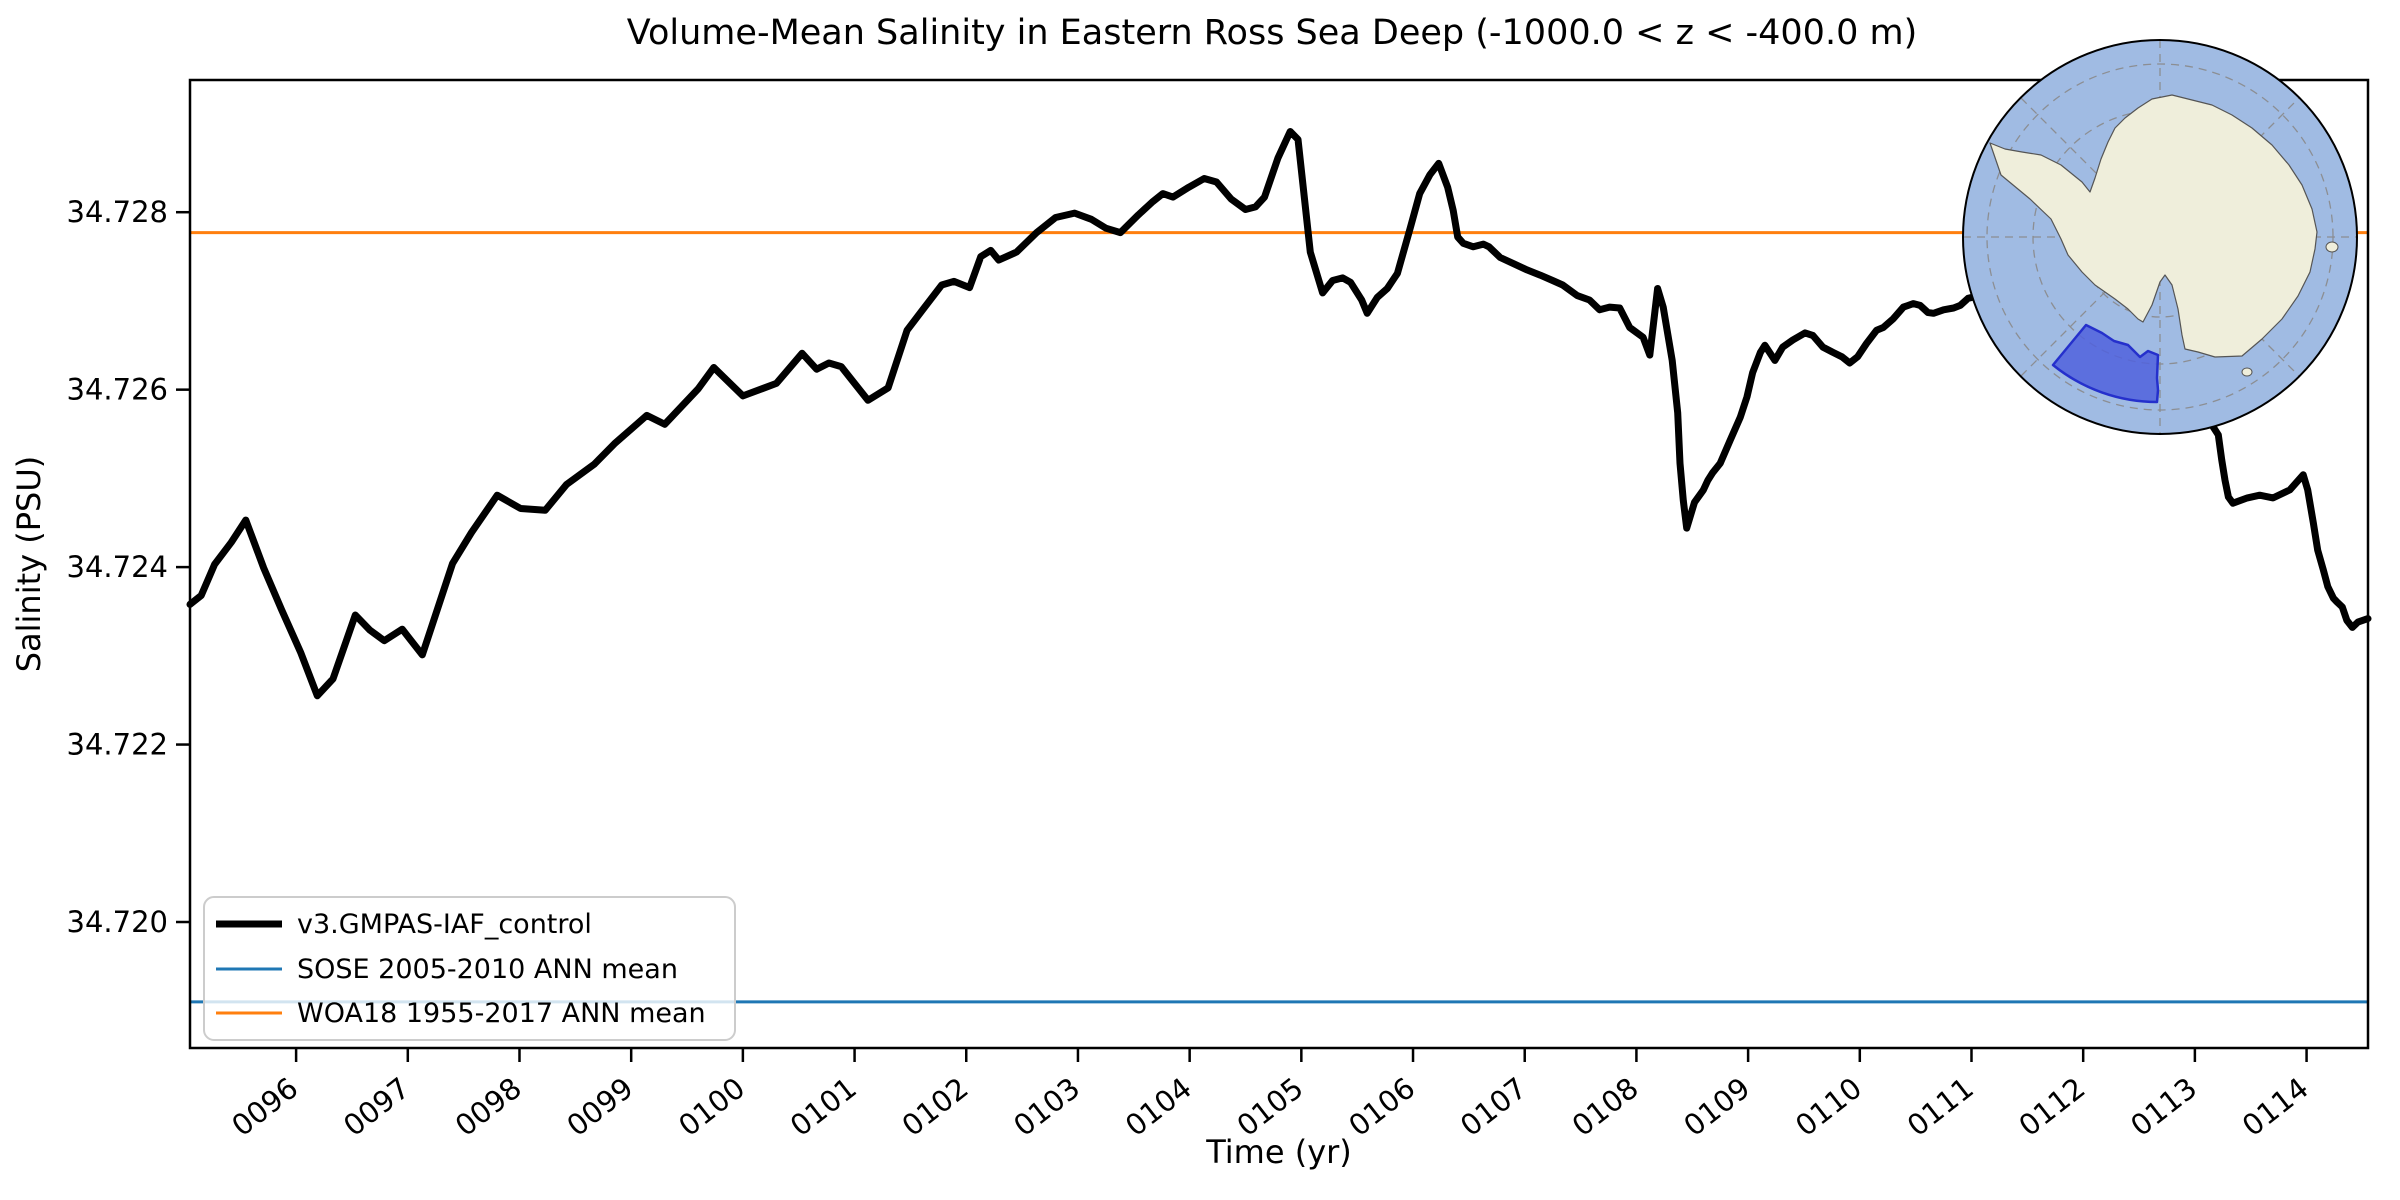 This screenshot has width=2400, height=1200. What do you see at coordinates (1278, 1152) in the screenshot?
I see `x-axis-label: Time (yr)` at bounding box center [1278, 1152].